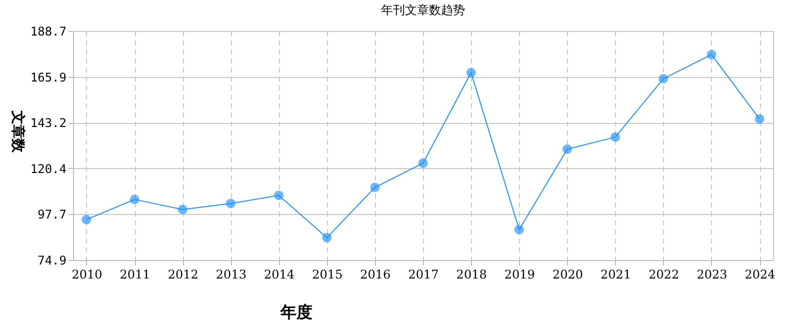 This screenshot has height=330, width=798. What do you see at coordinates (87, 275) in the screenshot?
I see `x-tick-label: 2010` at bounding box center [87, 275].